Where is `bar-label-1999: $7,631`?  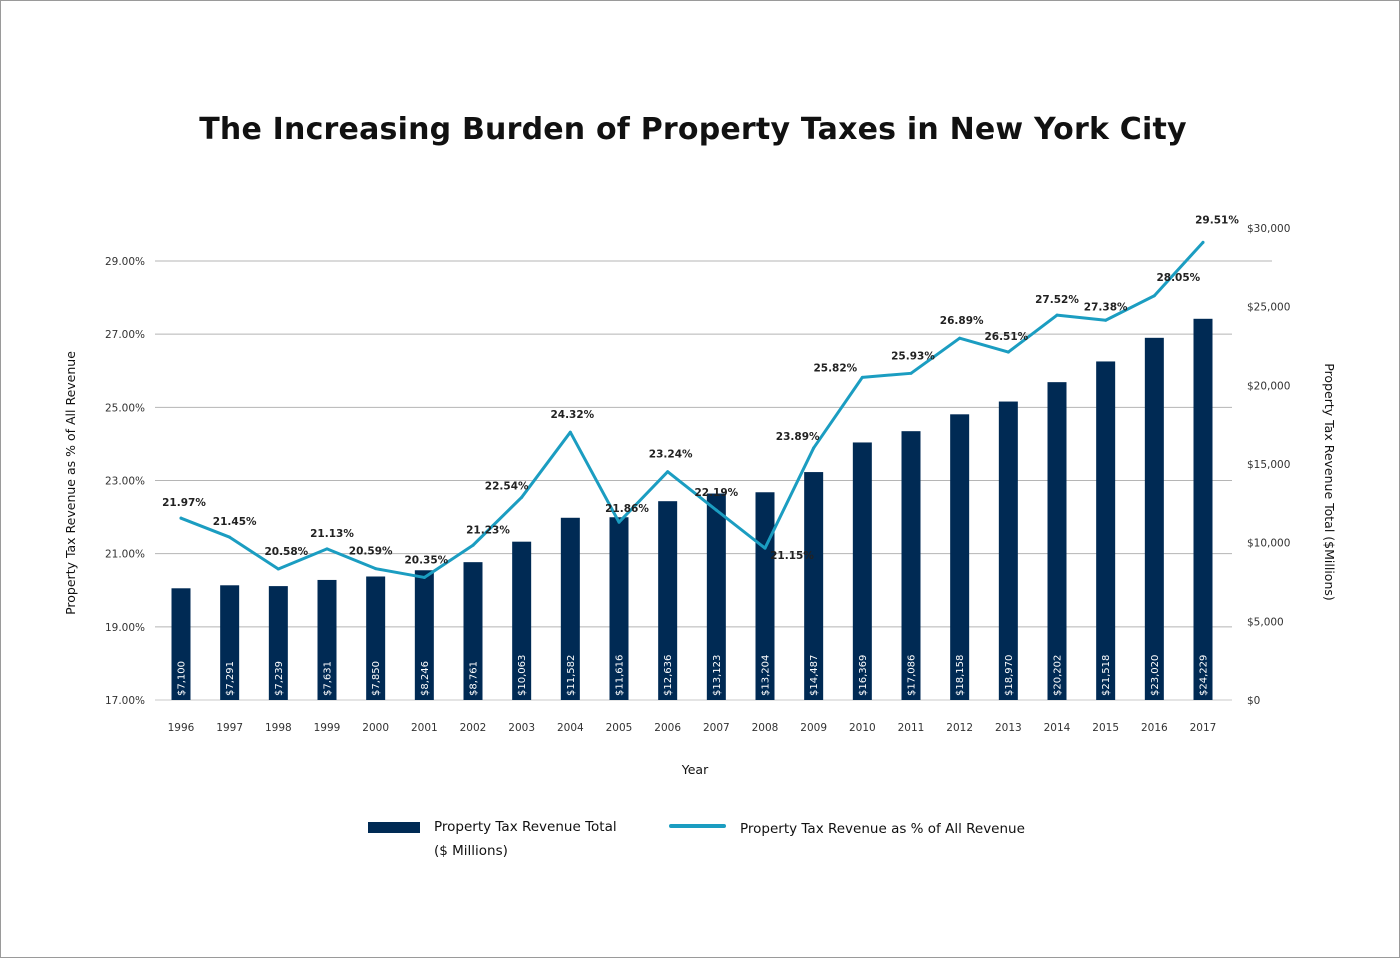
bar-label-1999: $7,631 is located at coordinates (328, 678).